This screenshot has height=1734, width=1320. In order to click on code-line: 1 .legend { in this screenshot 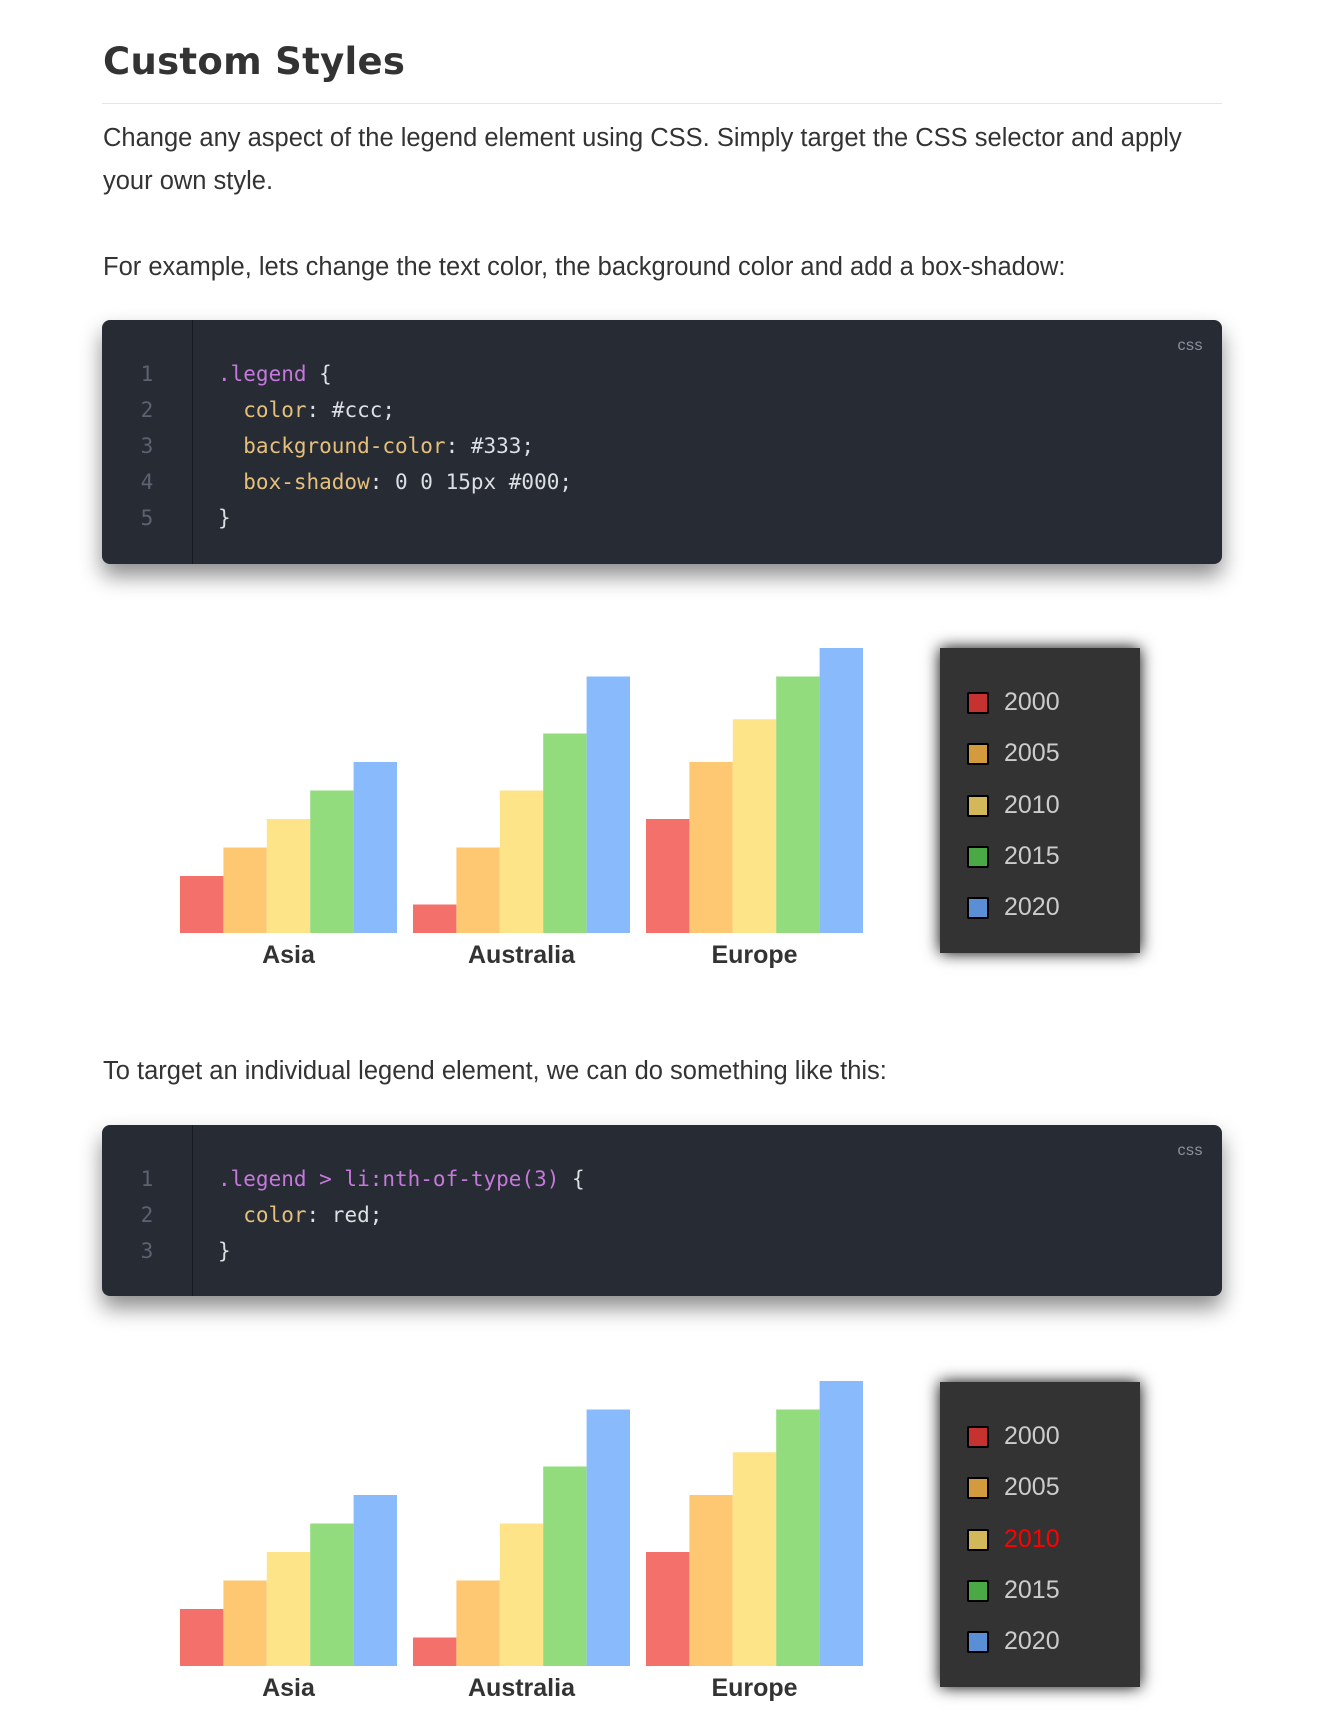, I will do `click(662, 374)`.